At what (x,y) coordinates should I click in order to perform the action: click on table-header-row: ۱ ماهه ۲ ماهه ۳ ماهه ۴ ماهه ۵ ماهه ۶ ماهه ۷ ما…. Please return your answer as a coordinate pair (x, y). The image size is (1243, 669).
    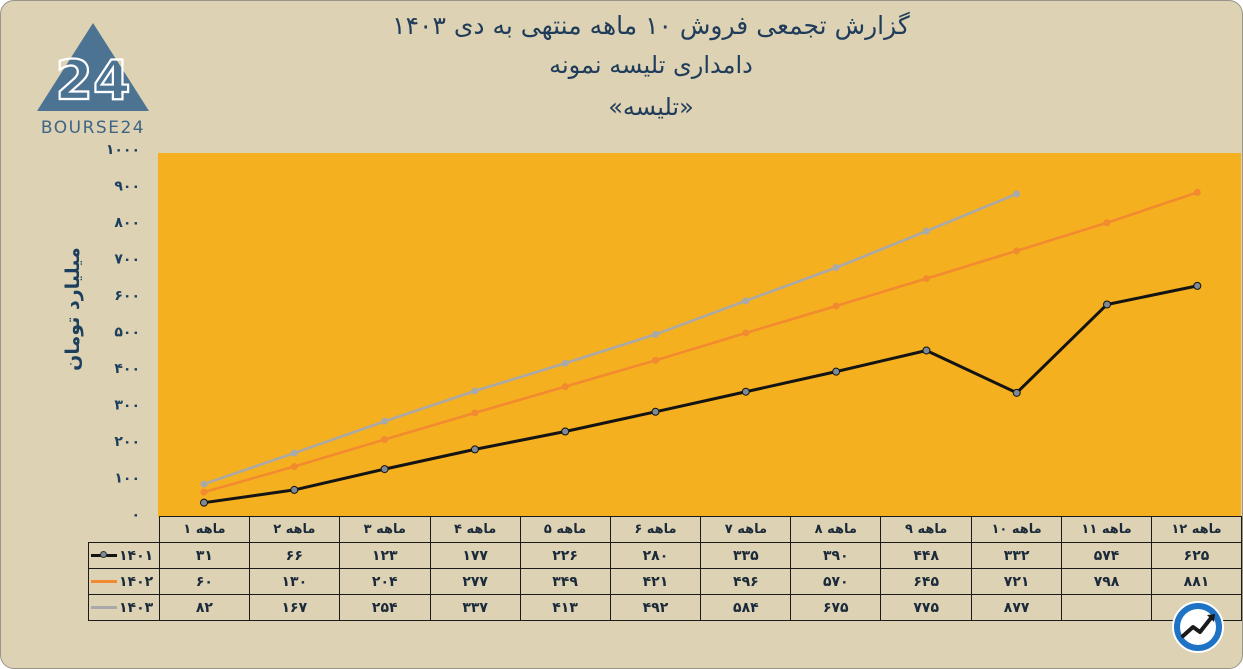
    Looking at the image, I should click on (665, 529).